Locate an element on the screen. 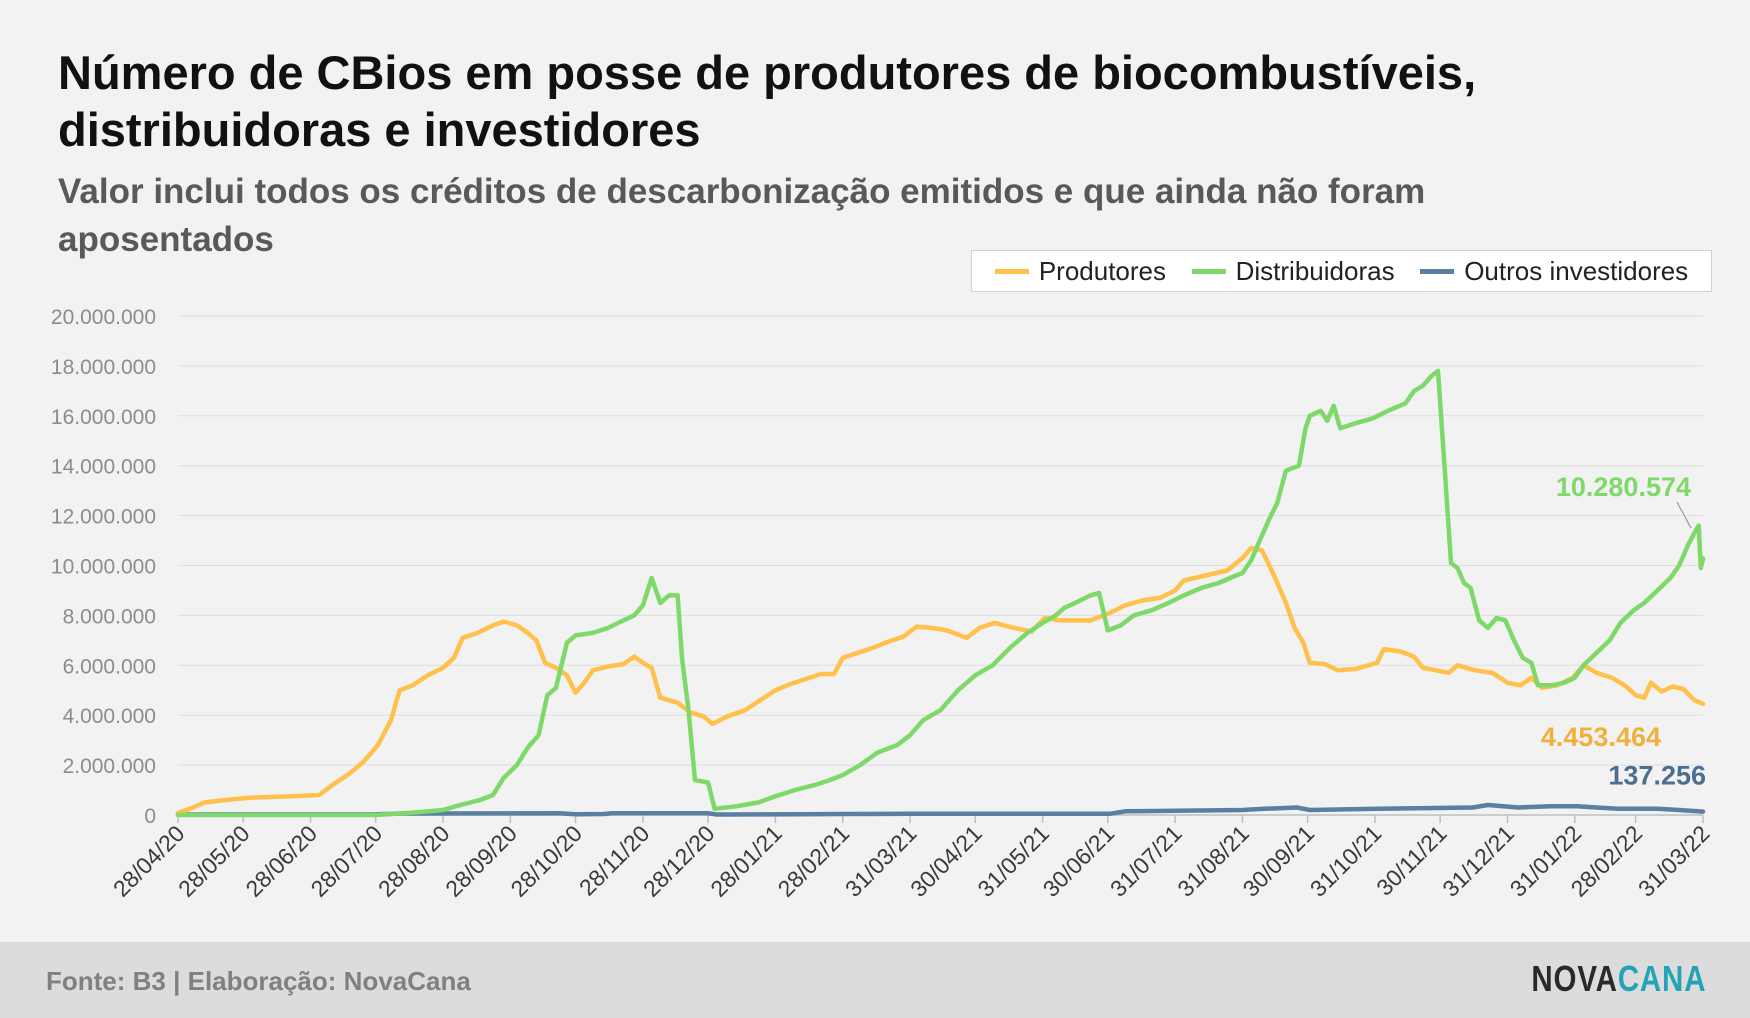 The image size is (1750, 1018). end-label-distribuidoras: 10.280.574 is located at coordinates (1623, 487).